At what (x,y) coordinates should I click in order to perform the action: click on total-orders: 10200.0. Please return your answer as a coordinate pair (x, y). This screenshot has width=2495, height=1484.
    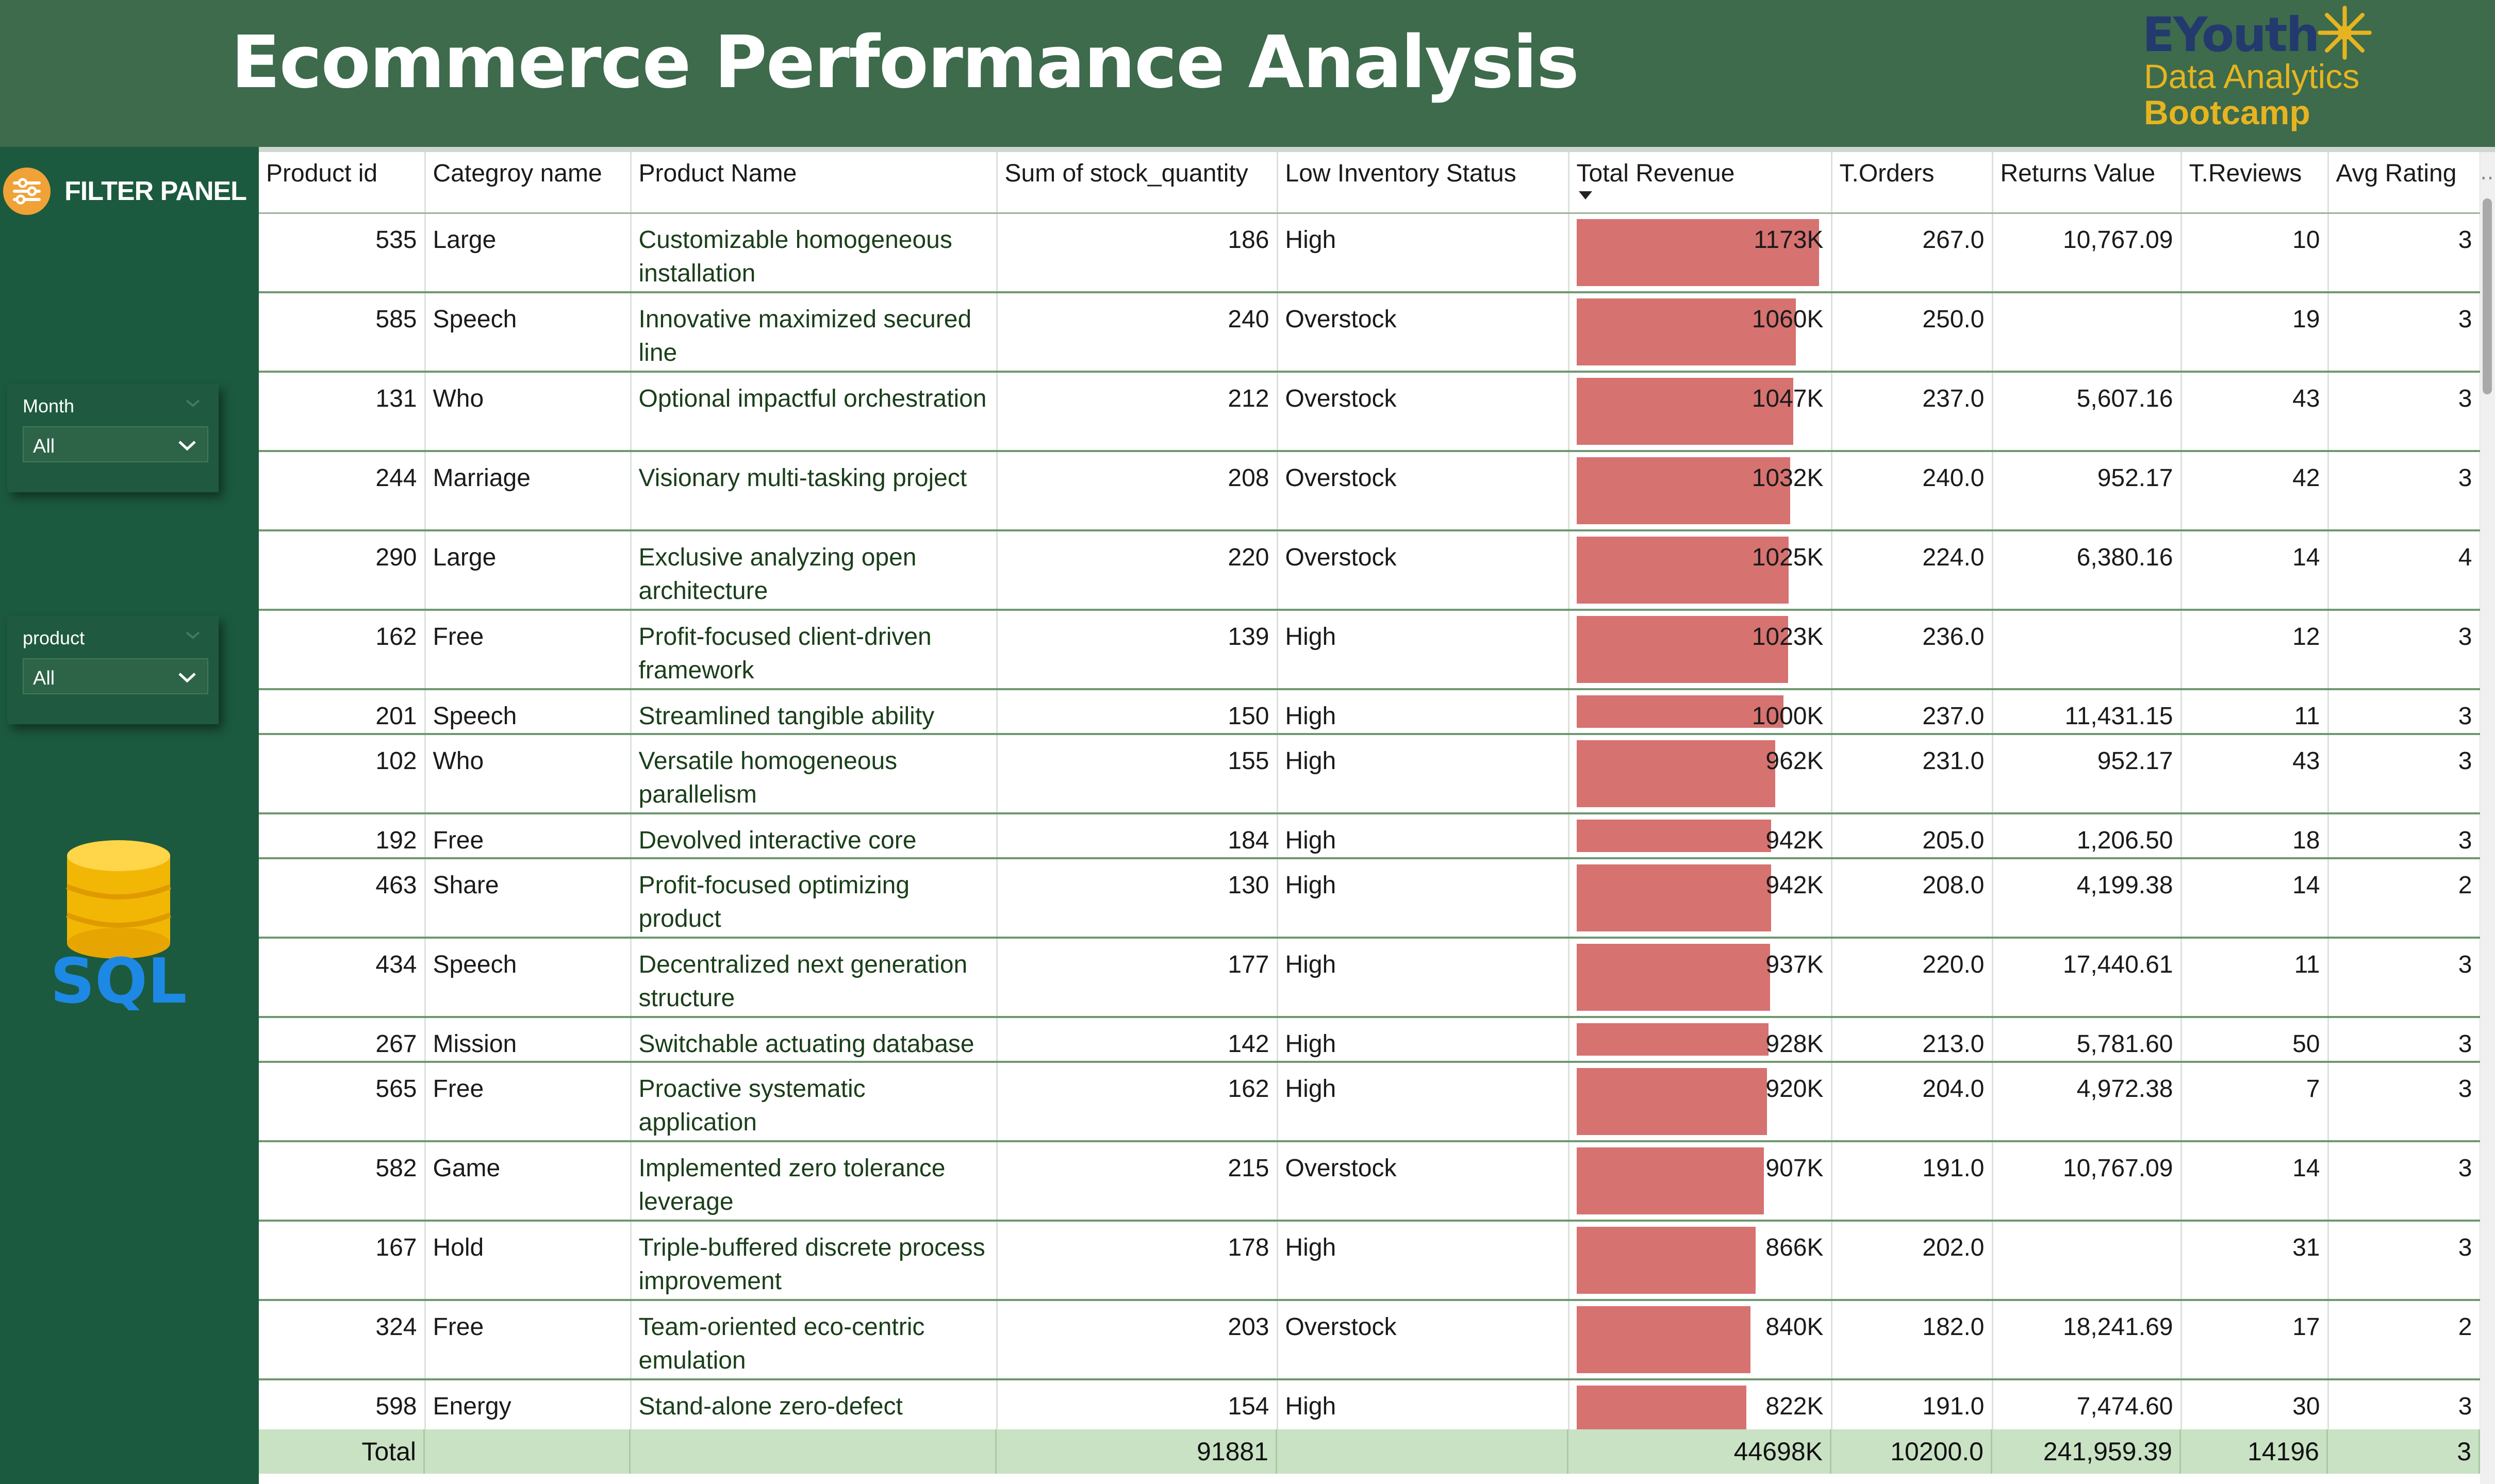
    Looking at the image, I should click on (1911, 1451).